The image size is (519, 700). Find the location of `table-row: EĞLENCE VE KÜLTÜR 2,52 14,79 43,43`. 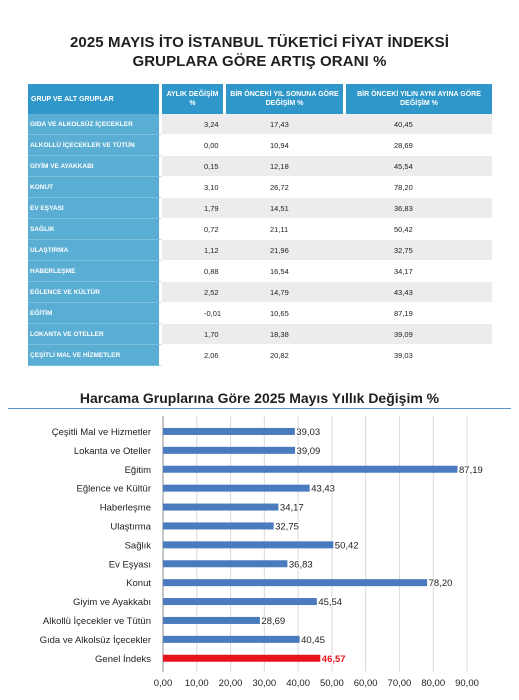

table-row: EĞLENCE VE KÜLTÜR 2,52 14,79 43,43 is located at coordinates (260, 292).